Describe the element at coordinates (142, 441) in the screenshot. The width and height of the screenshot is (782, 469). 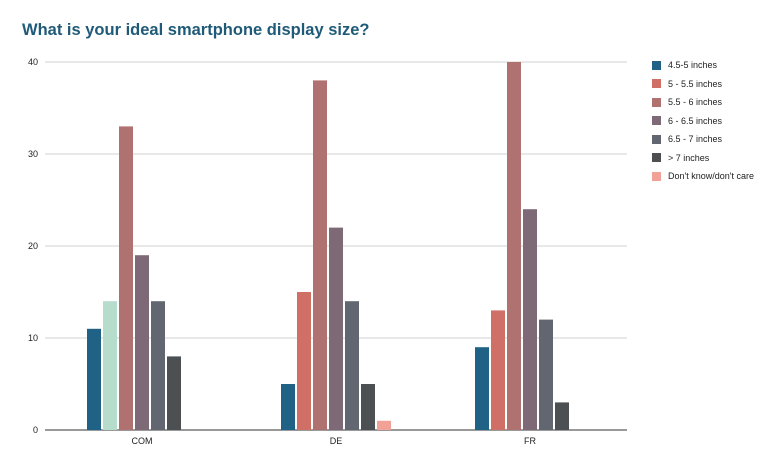
I see `x-tick-label: COM` at that location.